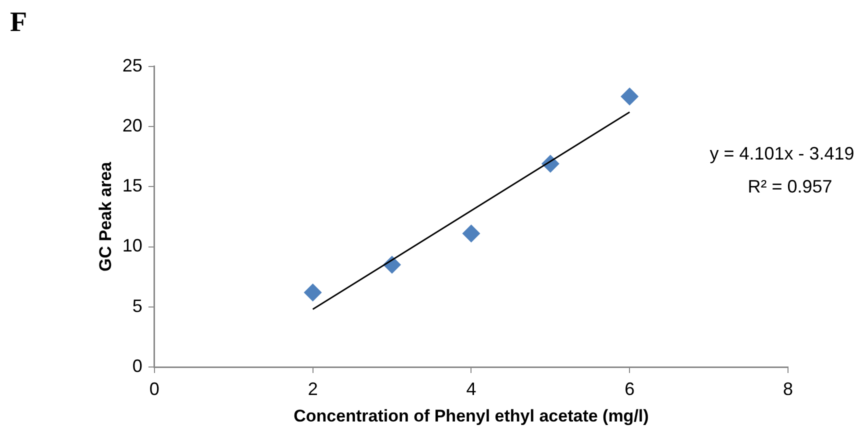  Describe the element at coordinates (629, 388) in the screenshot. I see `x-tick-label: 6` at that location.